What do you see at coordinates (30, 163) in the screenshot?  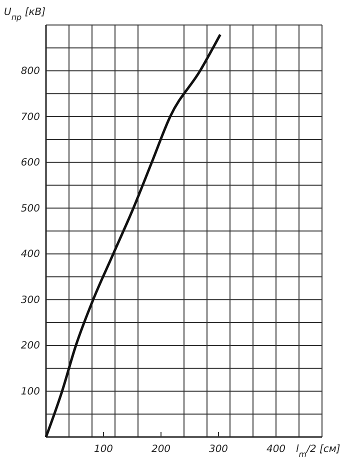 I see `y-tick-label: 600` at bounding box center [30, 163].